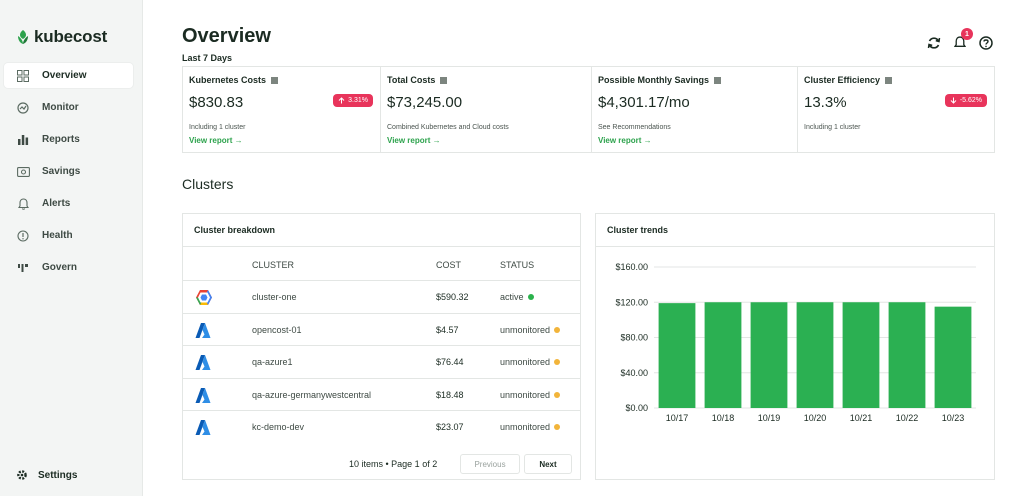 The width and height of the screenshot is (1024, 496). Describe the element at coordinates (967, 34) in the screenshot. I see `notification-badge: 1` at that location.